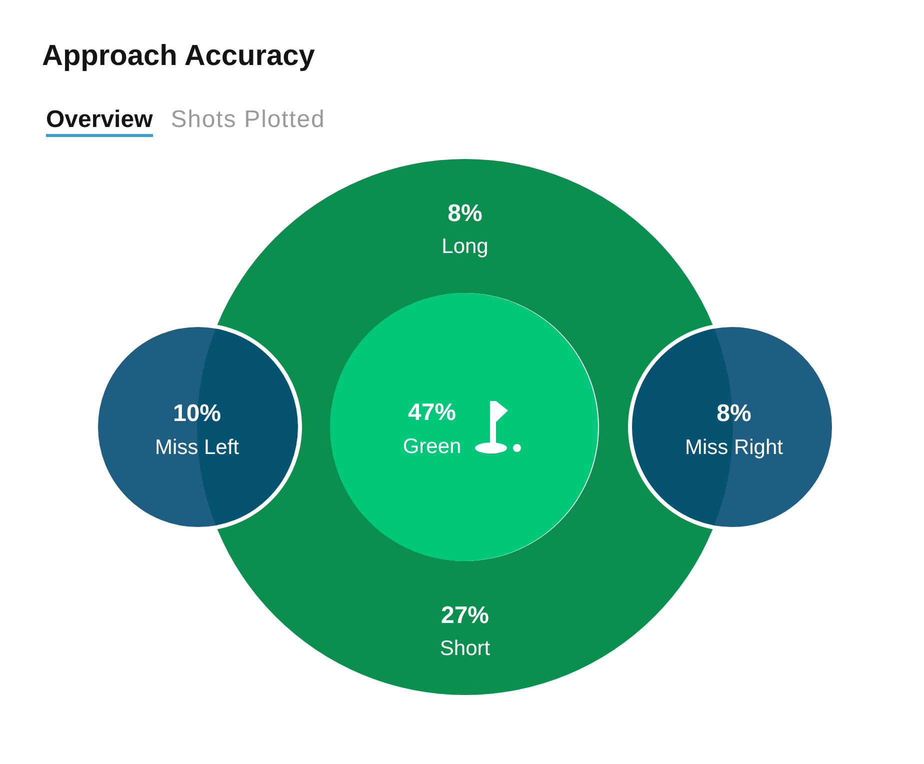  What do you see at coordinates (178, 56) in the screenshot?
I see `text: Approach Accuracy` at bounding box center [178, 56].